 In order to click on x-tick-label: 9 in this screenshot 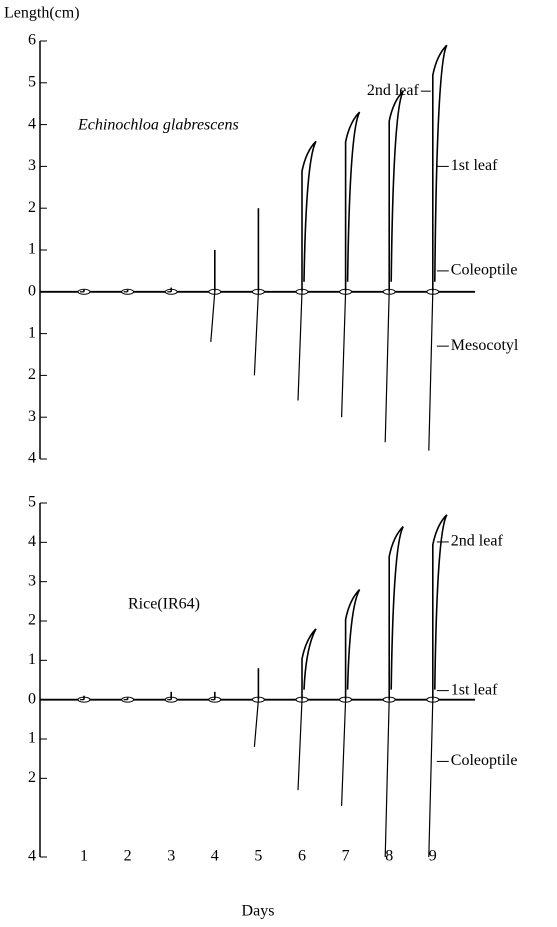, I will do `click(433, 856)`.